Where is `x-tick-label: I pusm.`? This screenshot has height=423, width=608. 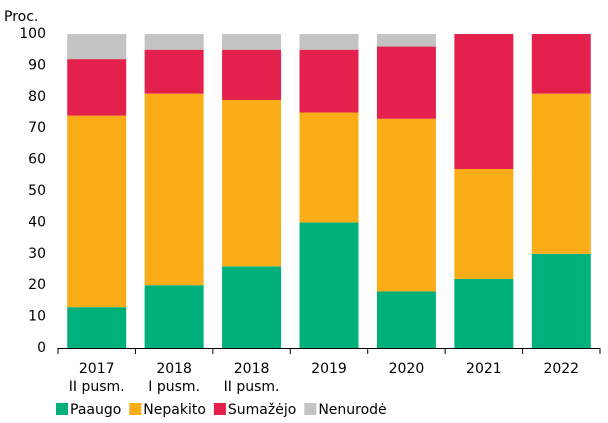 x-tick-label: I pusm. is located at coordinates (174, 387).